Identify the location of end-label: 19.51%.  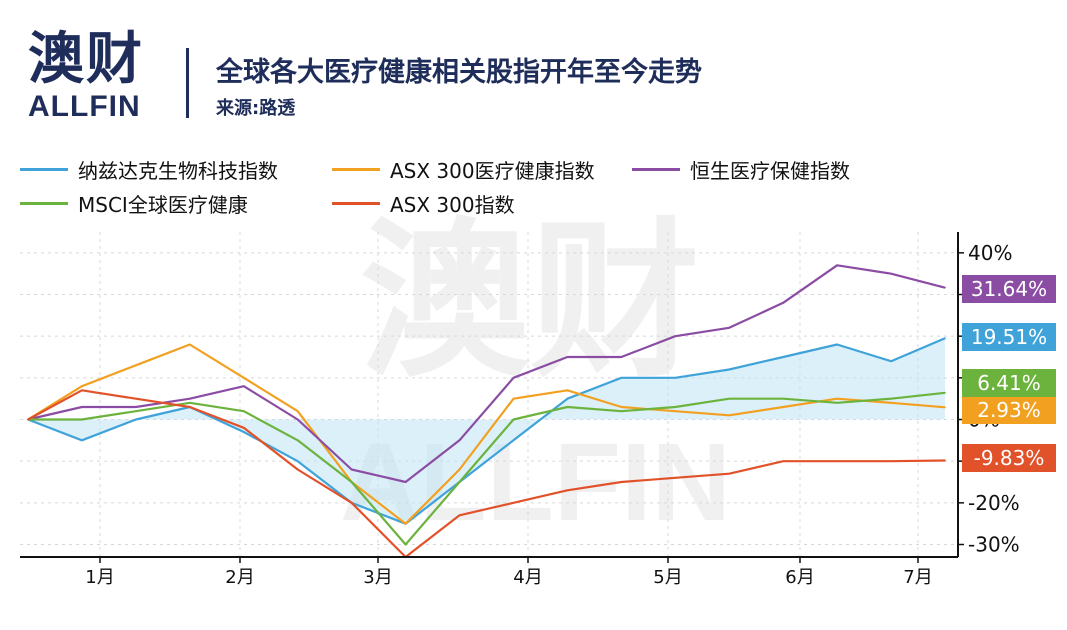
(1009, 337).